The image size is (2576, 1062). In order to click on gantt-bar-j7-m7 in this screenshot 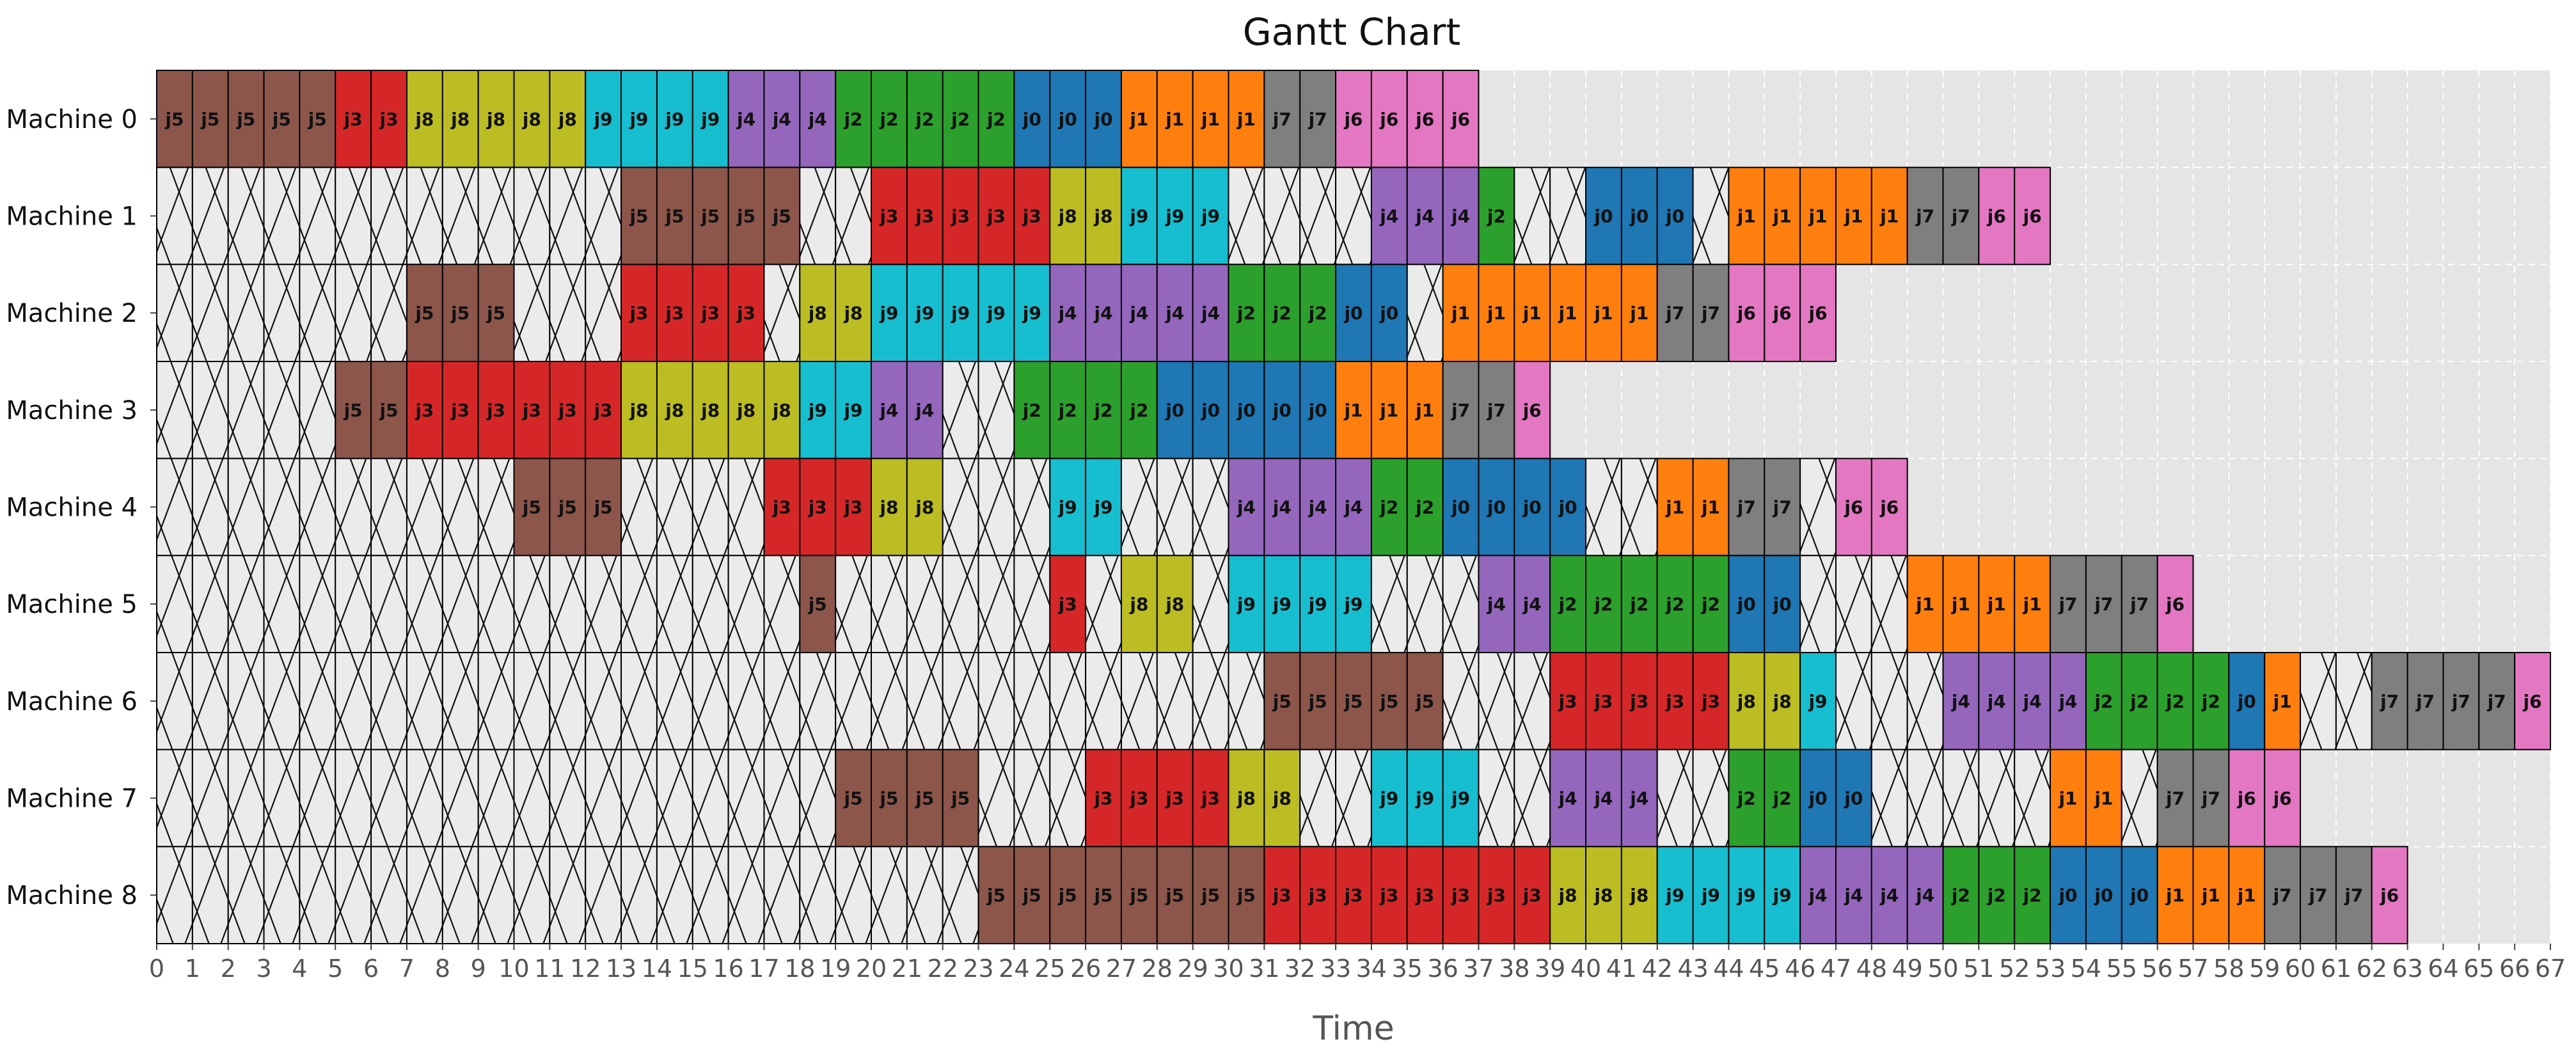, I will do `click(2211, 798)`.